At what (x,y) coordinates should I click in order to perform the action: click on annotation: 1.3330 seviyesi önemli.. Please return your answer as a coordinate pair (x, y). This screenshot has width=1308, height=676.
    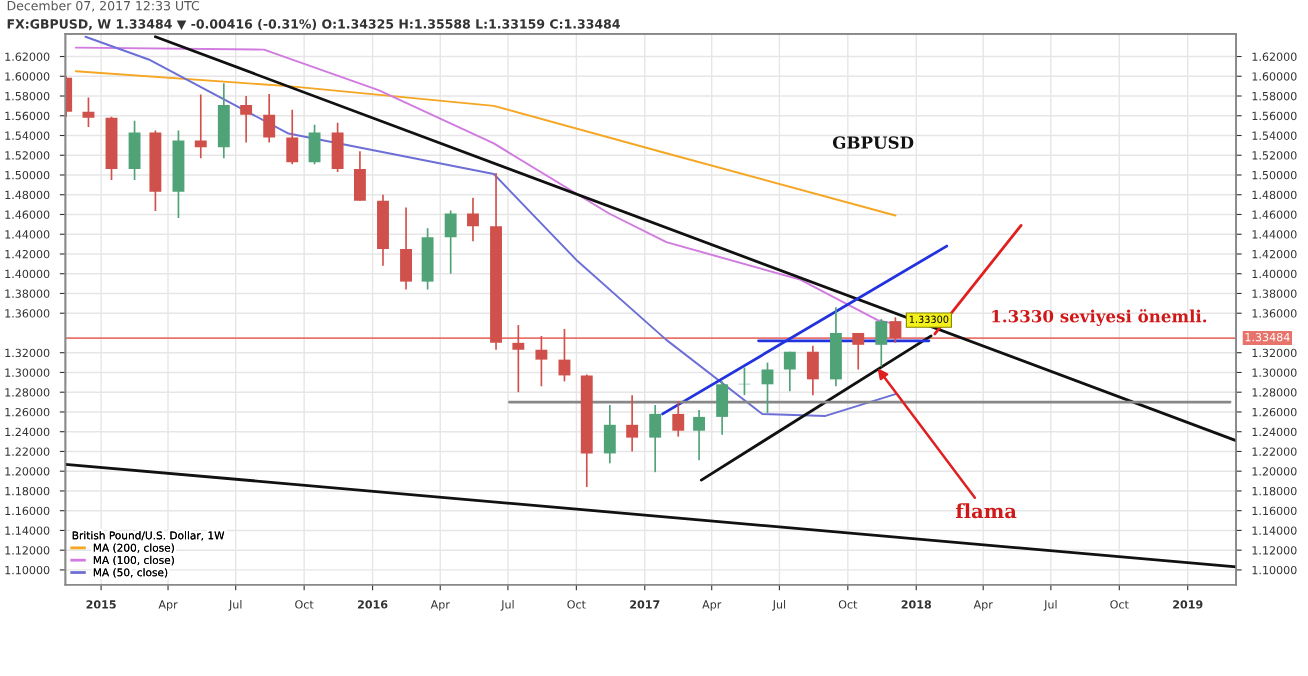
    Looking at the image, I should click on (1099, 317).